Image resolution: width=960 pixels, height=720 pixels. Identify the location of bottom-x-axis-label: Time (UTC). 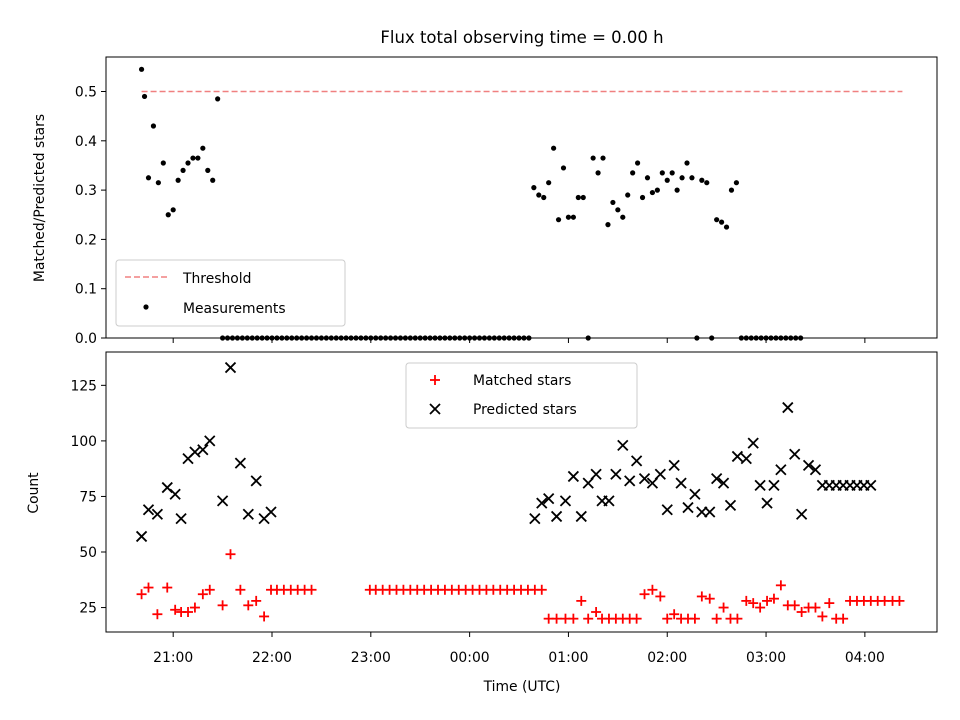
(522, 687).